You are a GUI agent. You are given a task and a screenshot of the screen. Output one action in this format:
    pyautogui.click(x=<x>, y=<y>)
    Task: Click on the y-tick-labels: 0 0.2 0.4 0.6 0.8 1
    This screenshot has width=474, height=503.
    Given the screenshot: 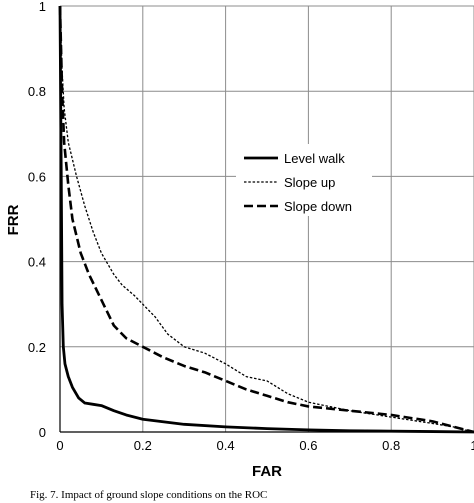 What is the action you would take?
    pyautogui.click(x=37, y=220)
    